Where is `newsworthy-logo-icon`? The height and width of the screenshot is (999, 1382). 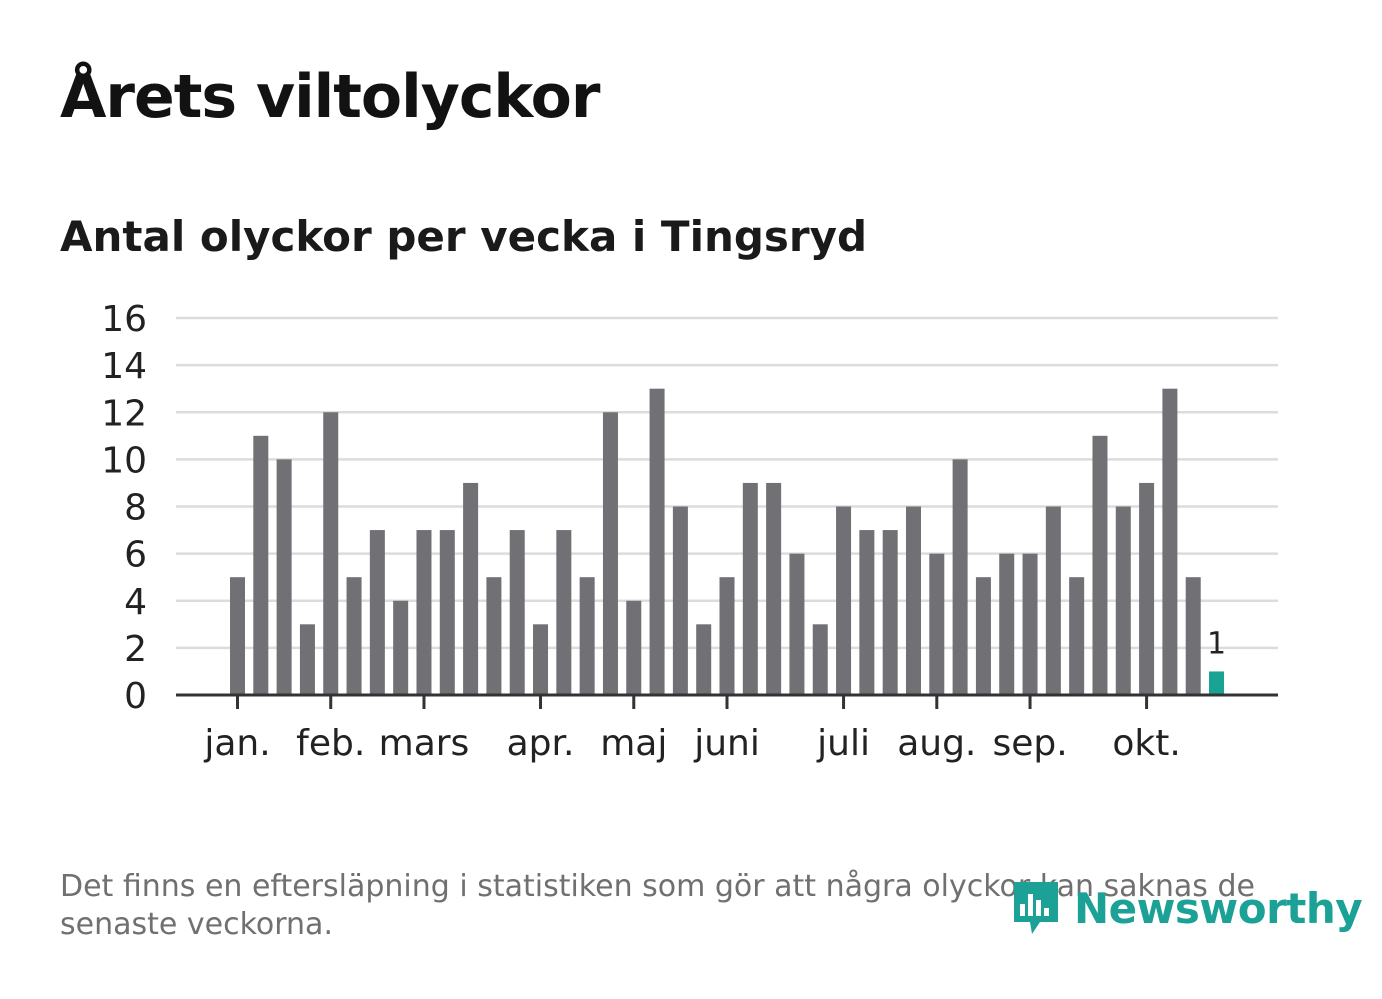
newsworthy-logo-icon is located at coordinates (1036, 908).